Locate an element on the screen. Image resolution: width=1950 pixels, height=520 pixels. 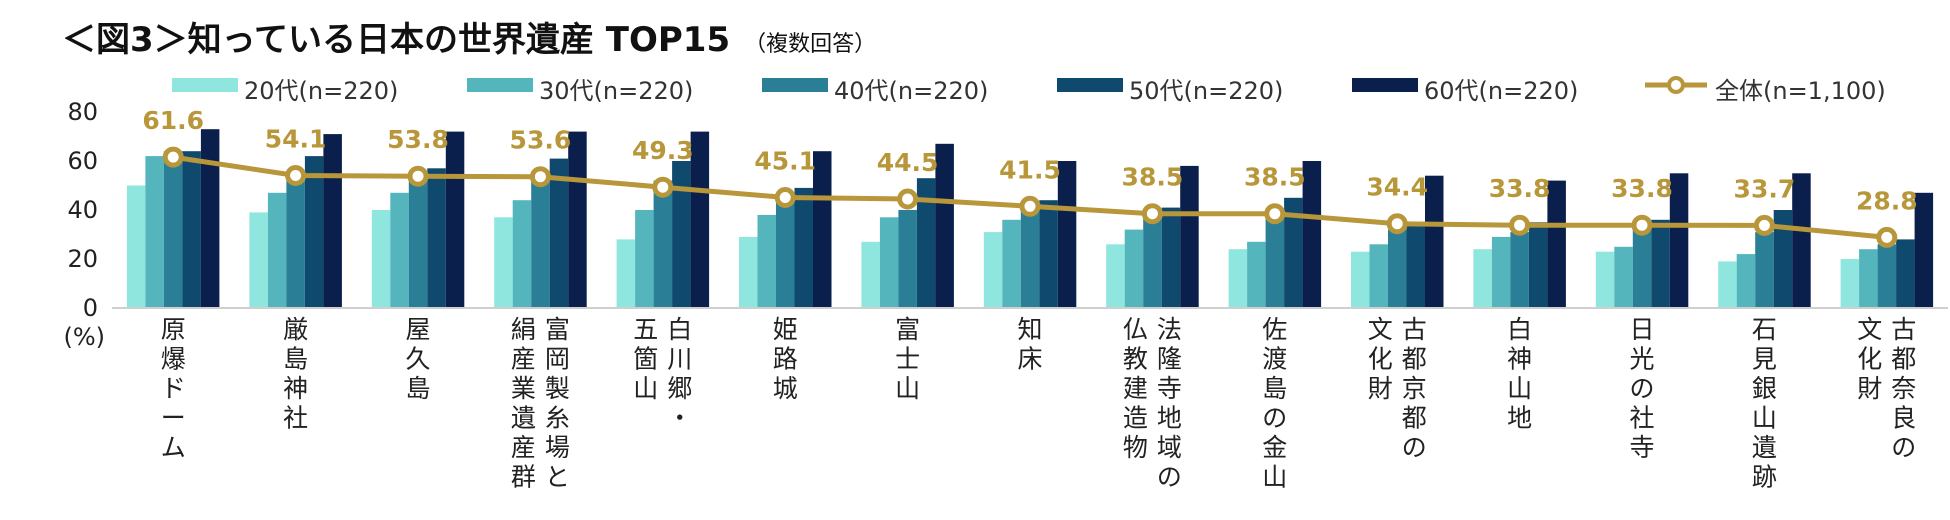
category-label-char: 久 is located at coordinates (417, 359).